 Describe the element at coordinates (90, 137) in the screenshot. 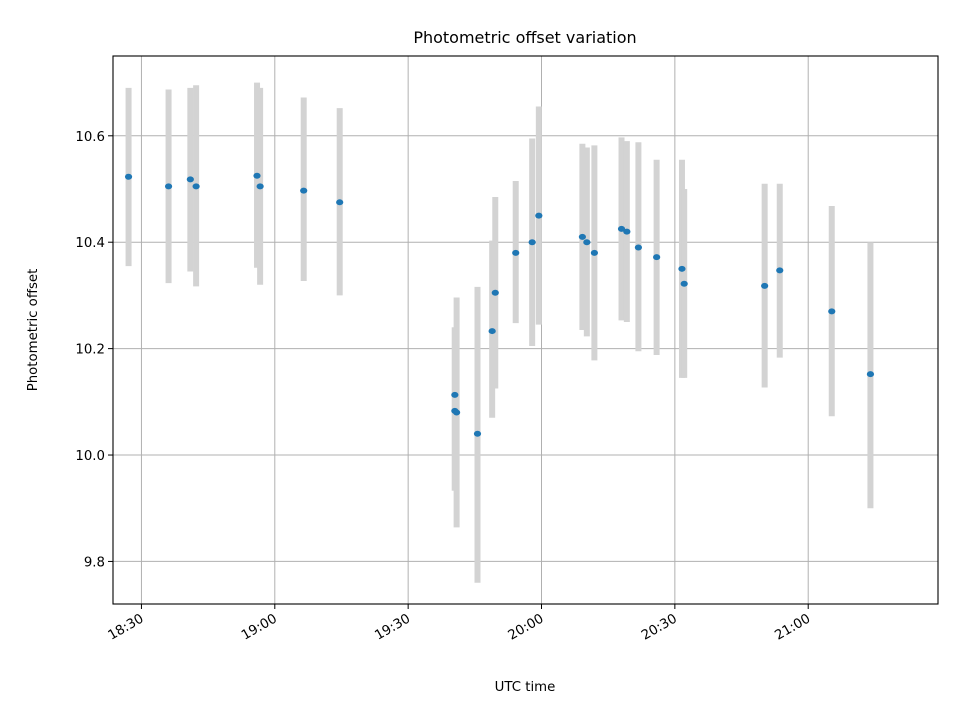

I see `y-tick-label: 10.6` at that location.